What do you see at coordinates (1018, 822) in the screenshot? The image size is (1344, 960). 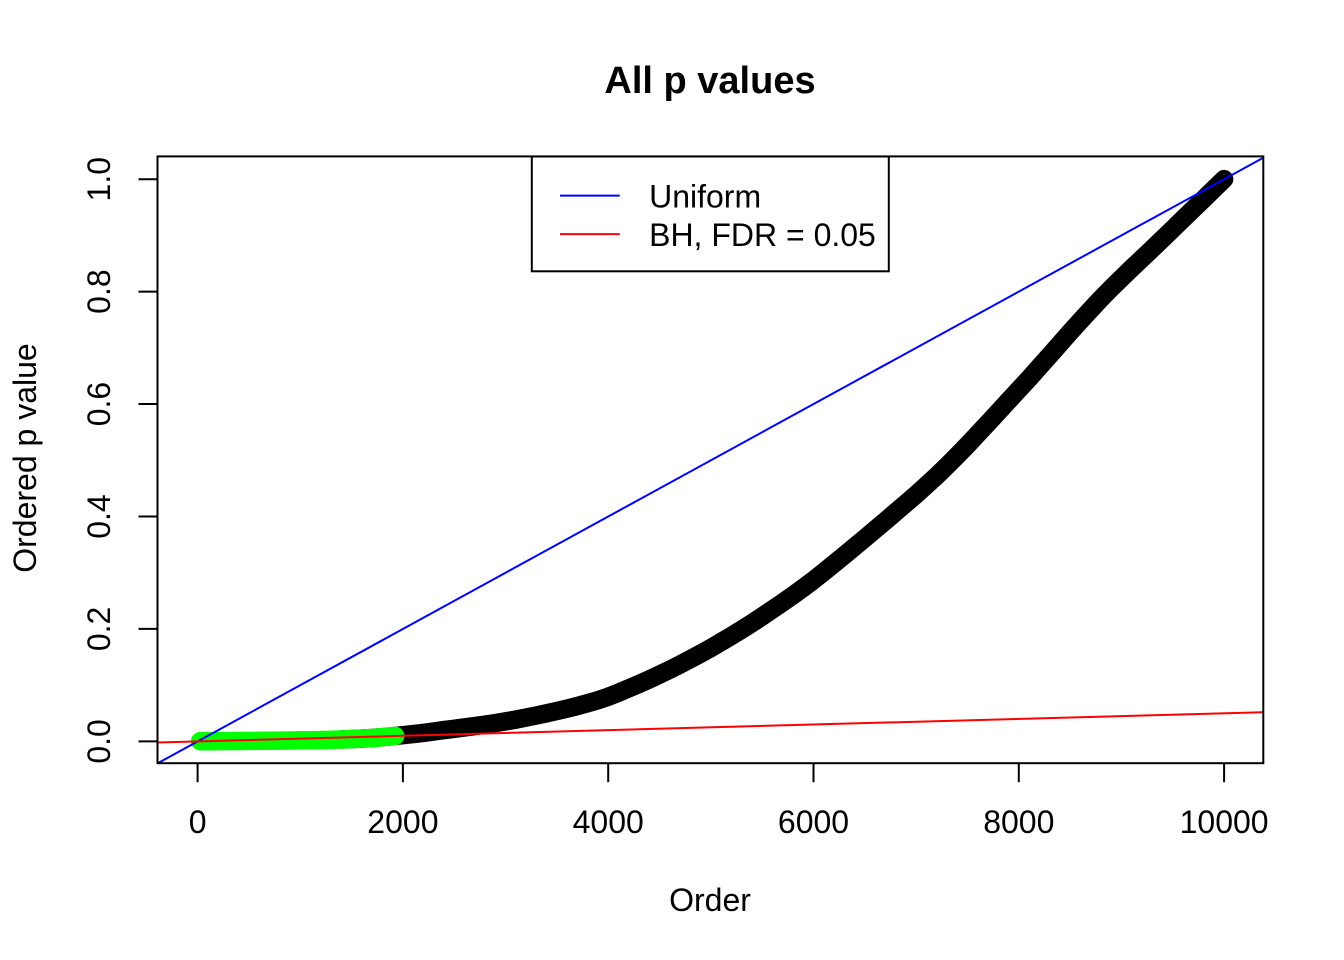 I see `svg-text: 8000` at bounding box center [1018, 822].